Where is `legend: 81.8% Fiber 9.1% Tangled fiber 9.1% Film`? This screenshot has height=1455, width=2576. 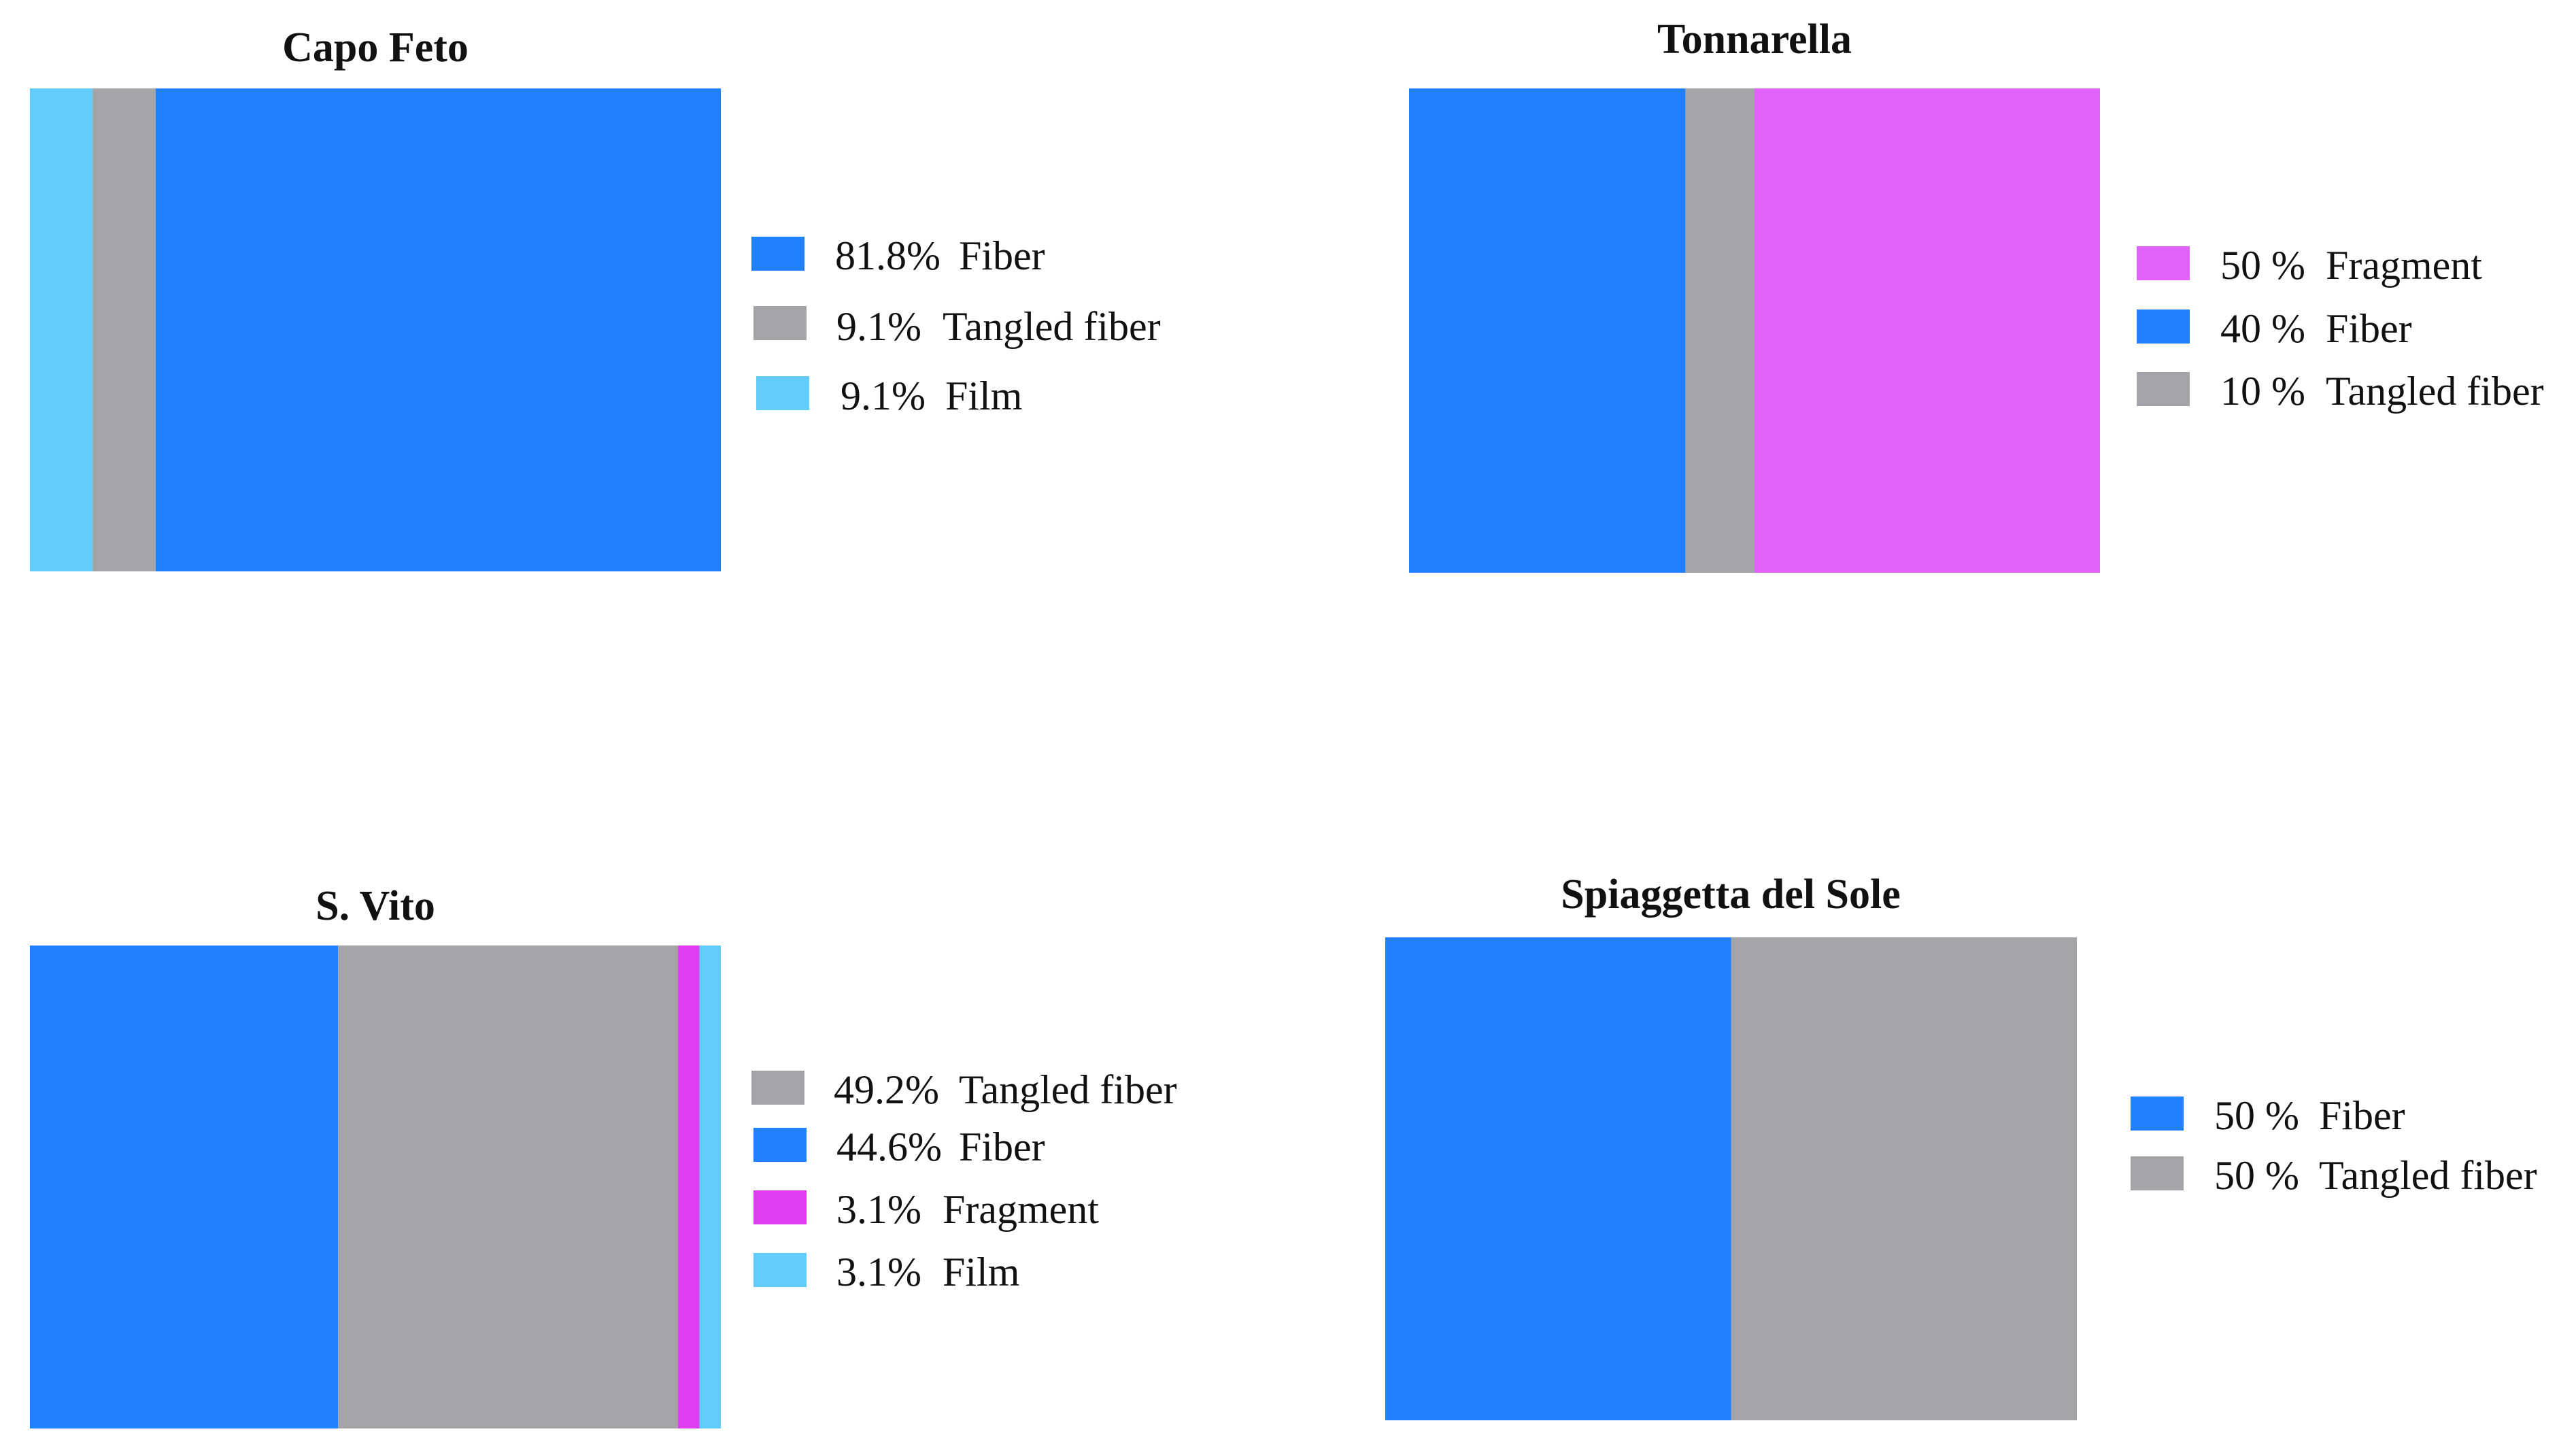 legend: 81.8% Fiber 9.1% Tangled fiber 9.1% Film is located at coordinates (956, 325).